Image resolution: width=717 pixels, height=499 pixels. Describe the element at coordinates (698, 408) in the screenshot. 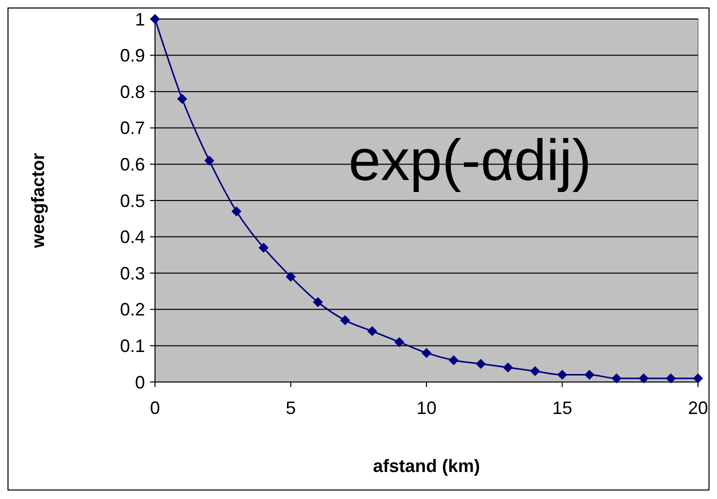

I see `x-tick-label: 20` at that location.